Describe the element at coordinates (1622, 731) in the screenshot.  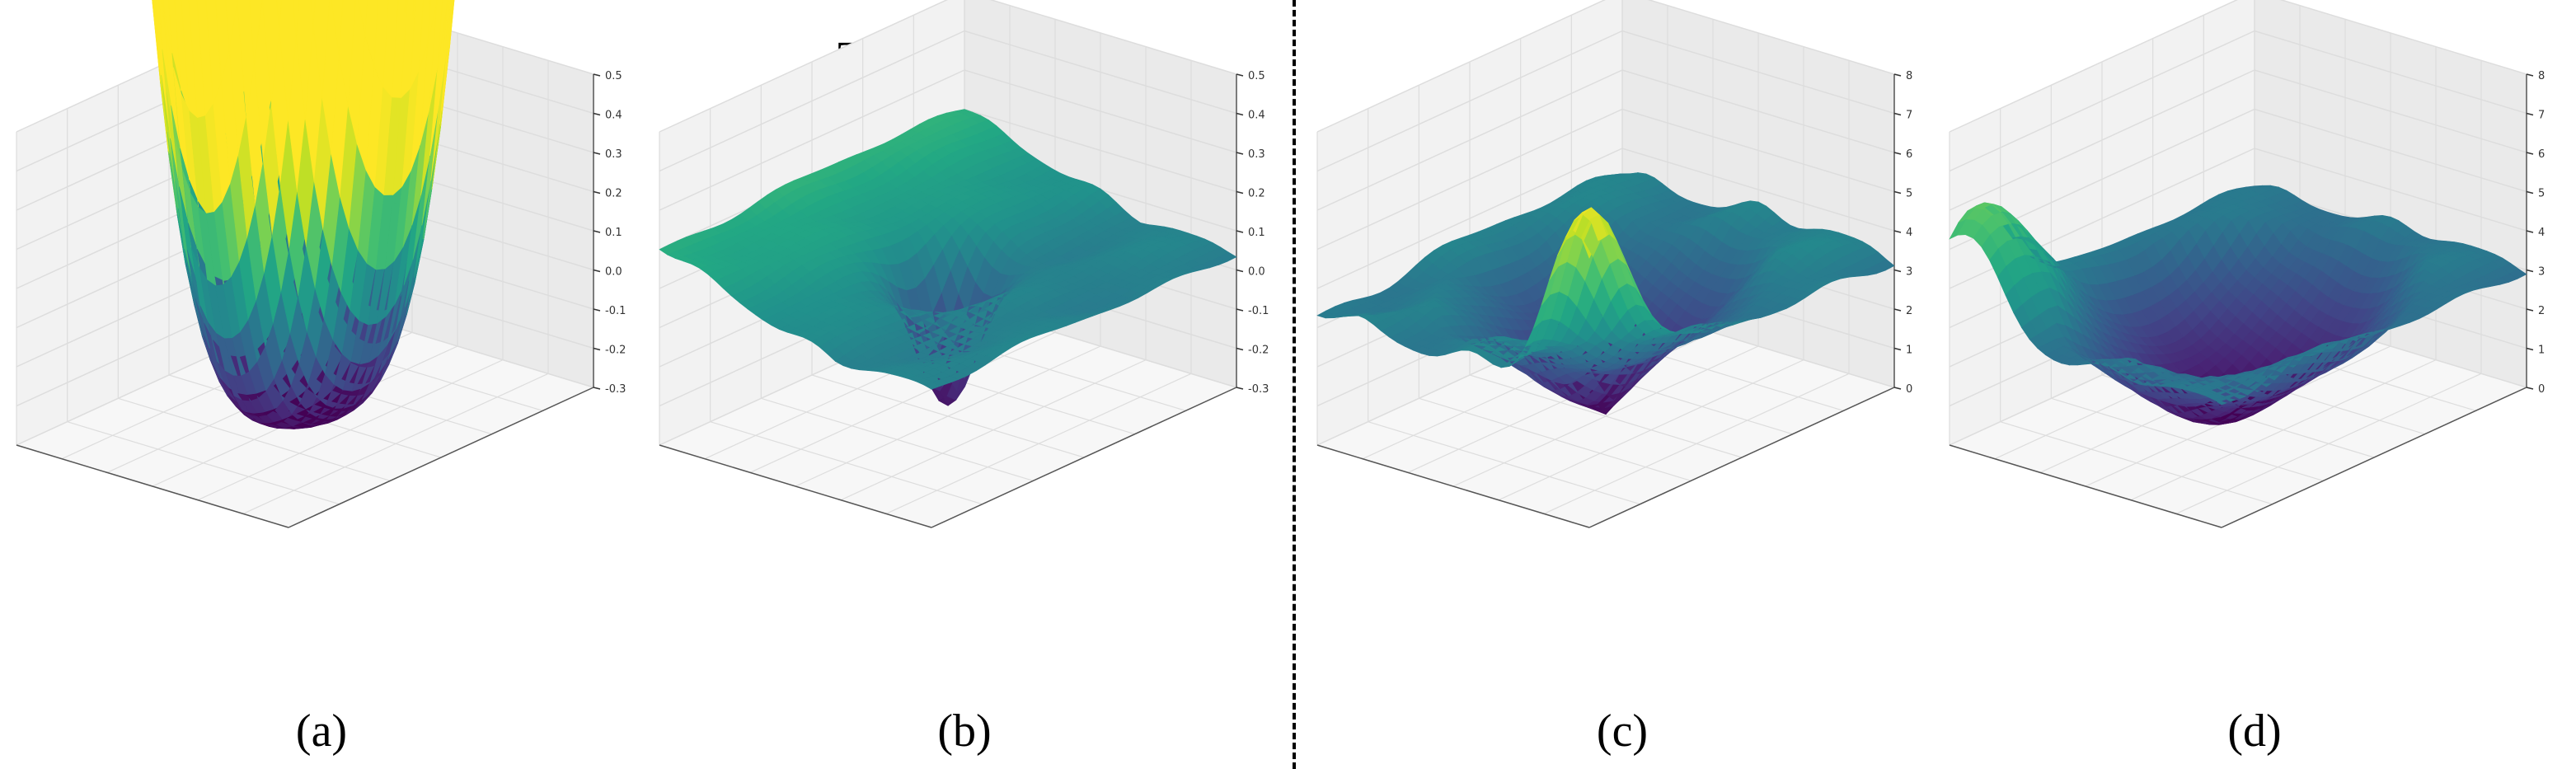
I see `panel-caption: (c)` at that location.